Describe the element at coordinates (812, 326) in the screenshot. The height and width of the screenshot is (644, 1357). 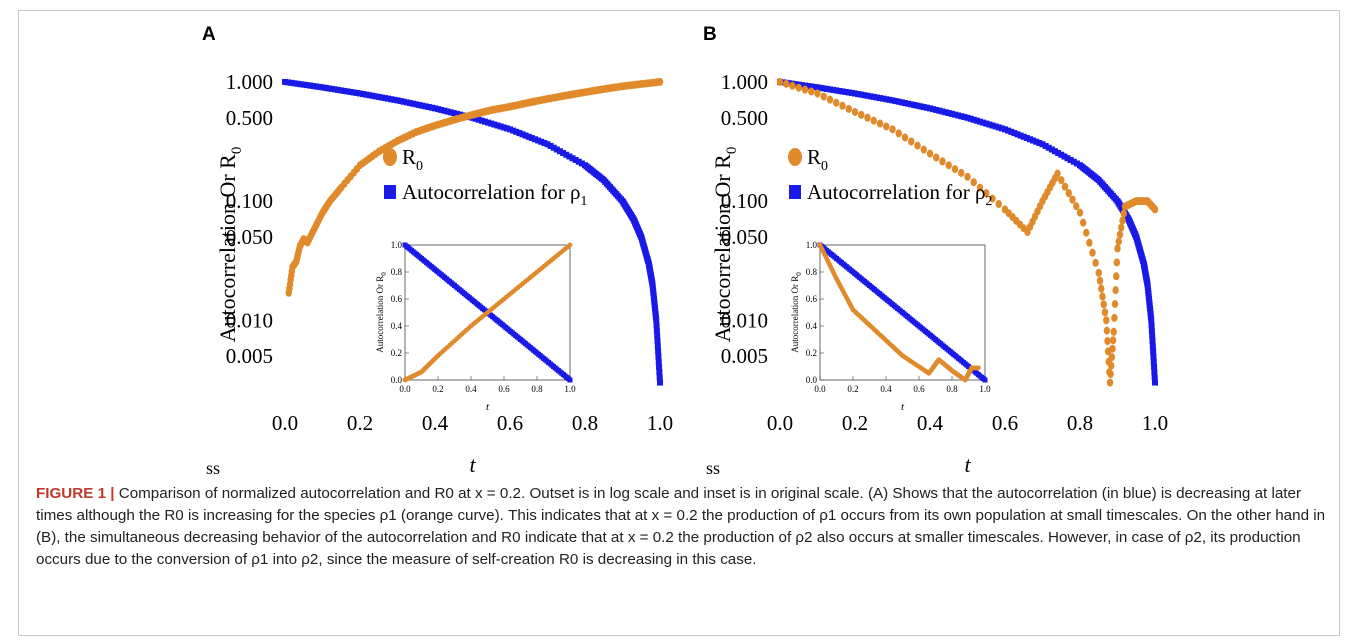
I see `inset-y-tick-label: 0.4` at that location.